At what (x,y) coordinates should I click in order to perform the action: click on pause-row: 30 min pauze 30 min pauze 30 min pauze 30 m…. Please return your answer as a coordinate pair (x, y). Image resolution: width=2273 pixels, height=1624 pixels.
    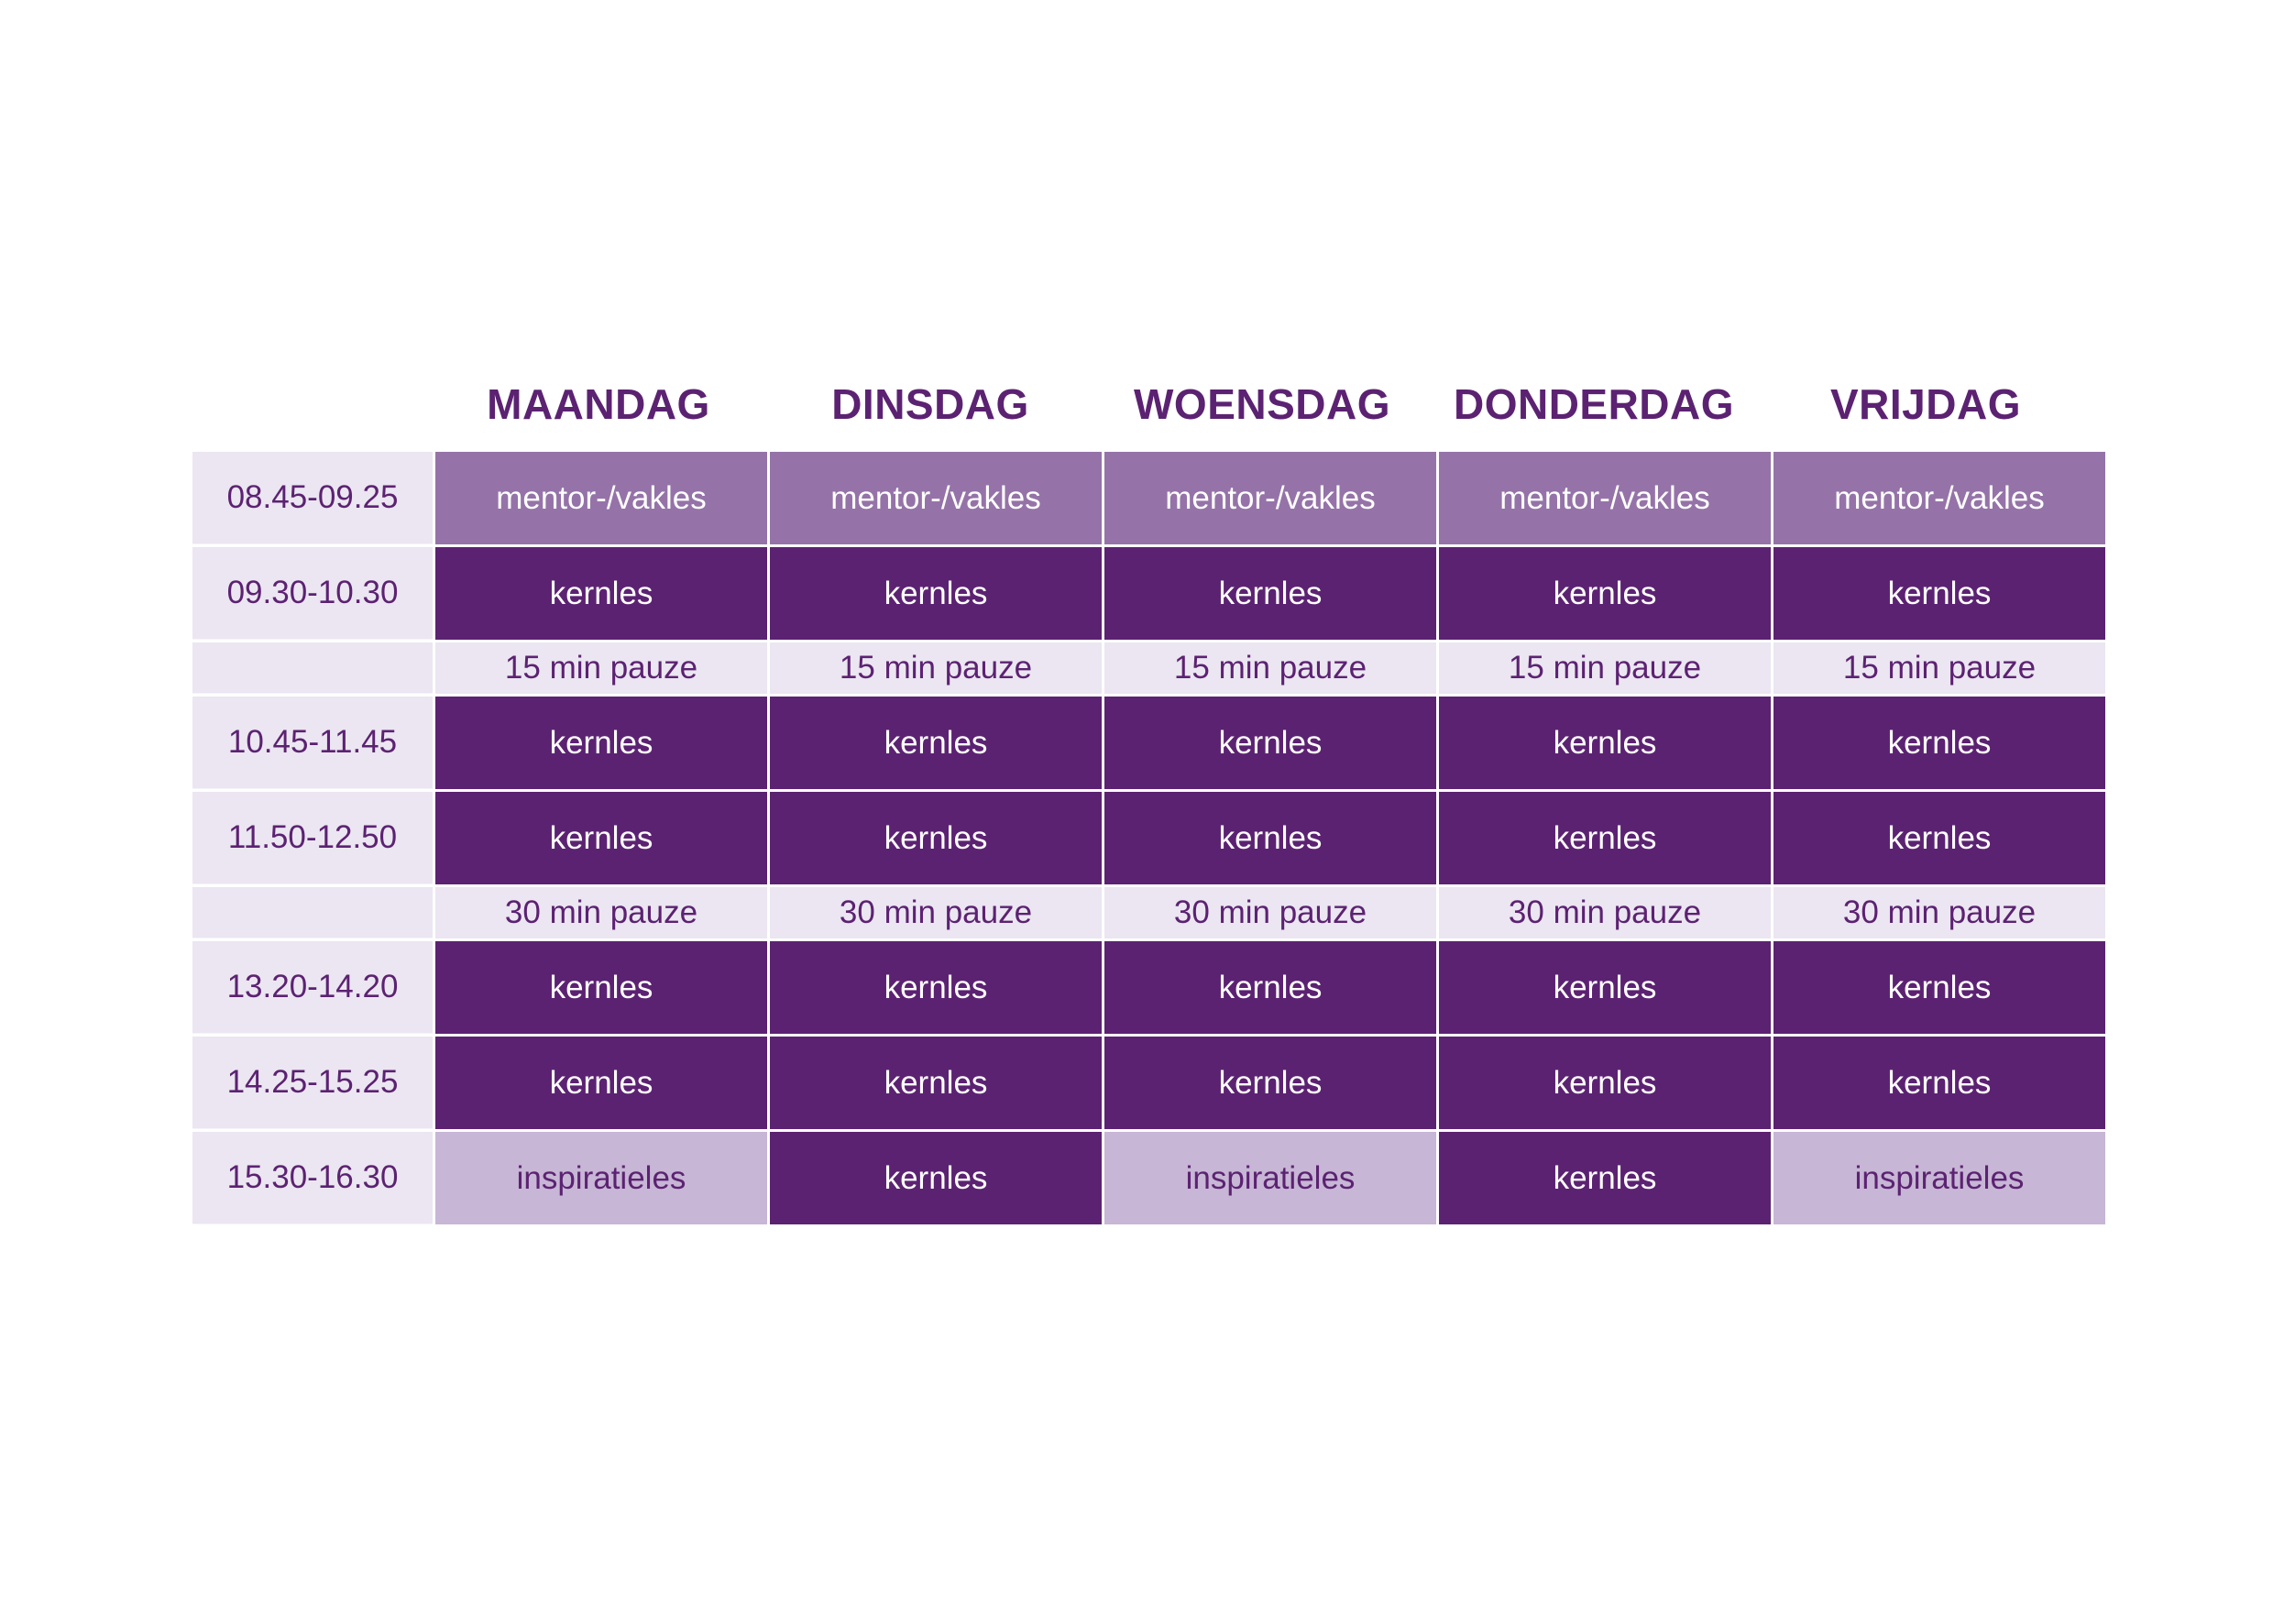
    Looking at the image, I should click on (1148, 911).